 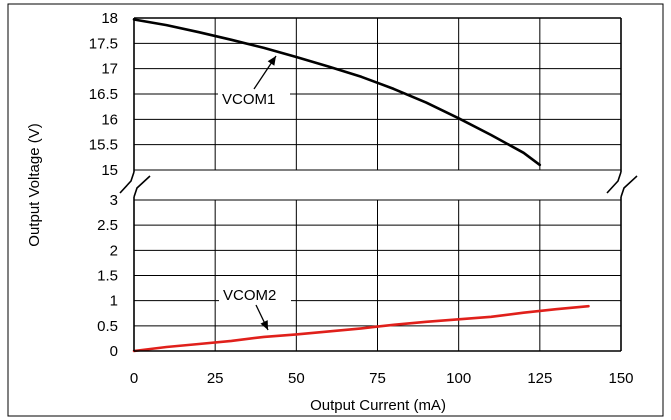 I want to click on x-axis-label: Output Current (mA), so click(x=378, y=405).